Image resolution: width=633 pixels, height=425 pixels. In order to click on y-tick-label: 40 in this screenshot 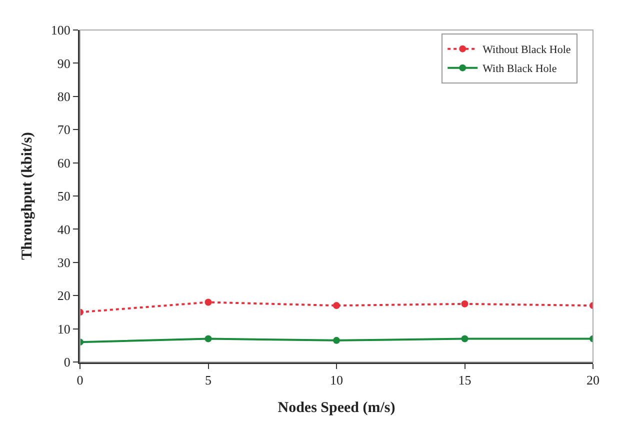, I will do `click(63, 229)`.